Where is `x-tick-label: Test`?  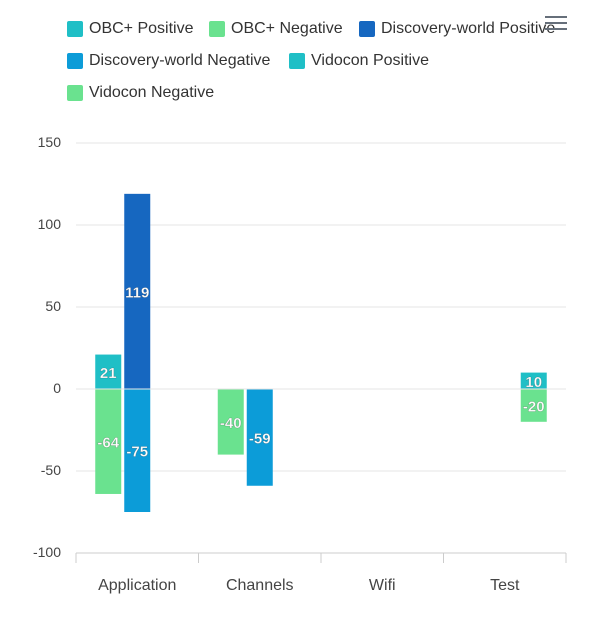
x-tick-label: Test is located at coordinates (505, 585).